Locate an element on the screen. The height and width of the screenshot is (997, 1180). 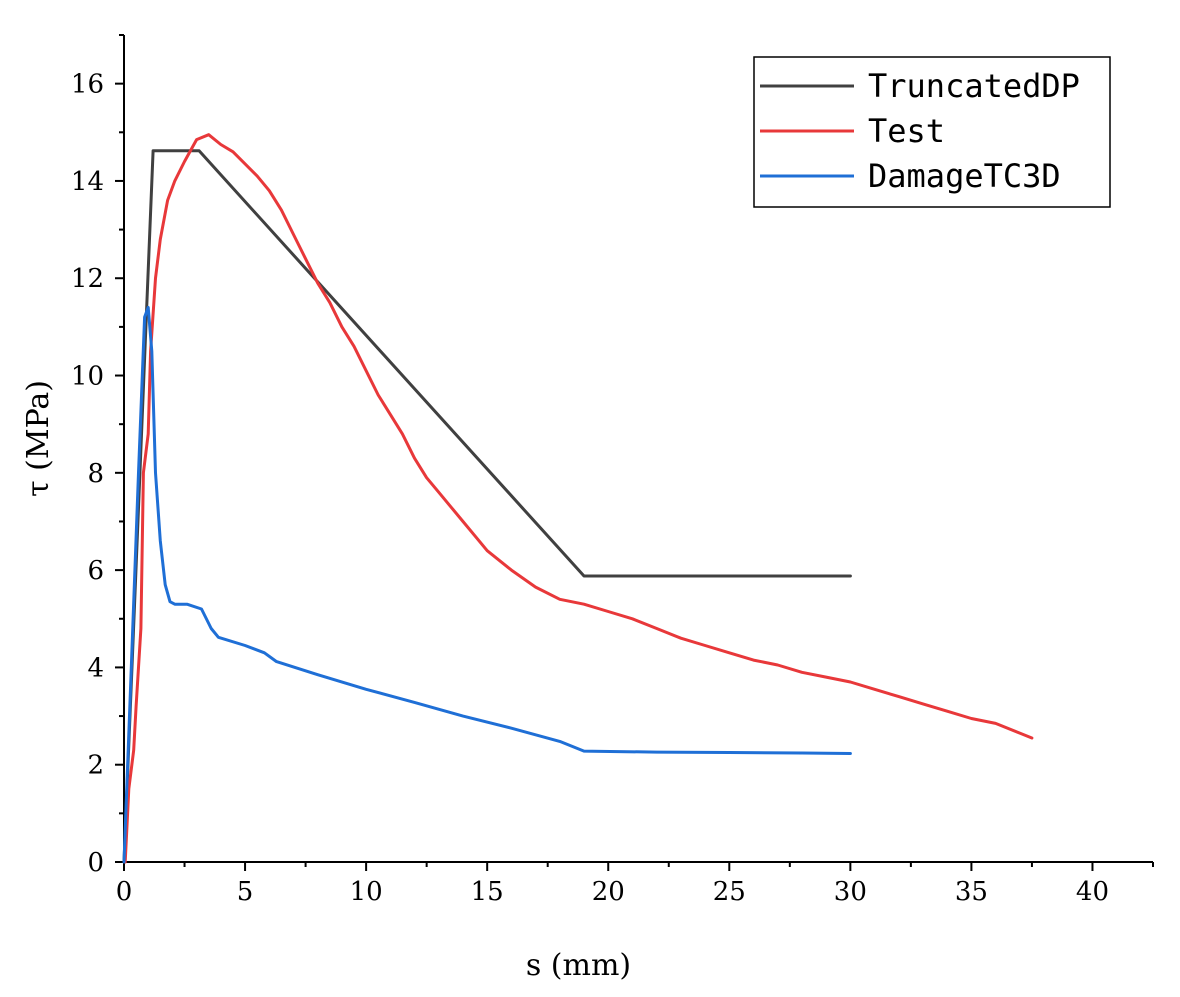
x-tick-label: 30 is located at coordinates (850, 892).